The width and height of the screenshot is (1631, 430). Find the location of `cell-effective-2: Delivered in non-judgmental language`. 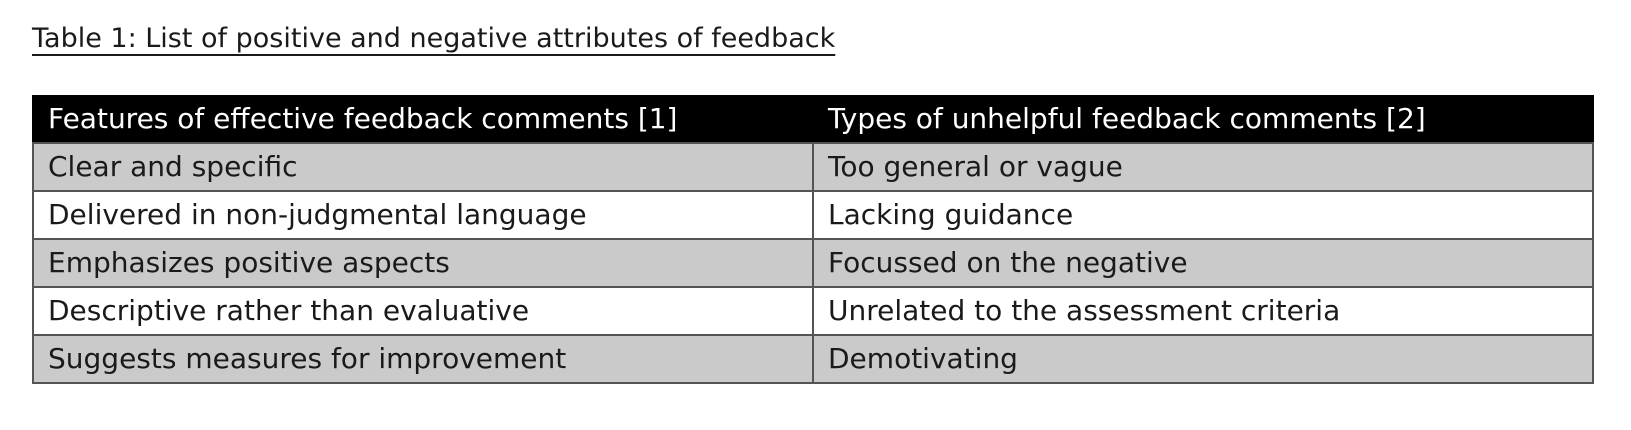

cell-effective-2: Delivered in non-judgmental language is located at coordinates (423, 215).